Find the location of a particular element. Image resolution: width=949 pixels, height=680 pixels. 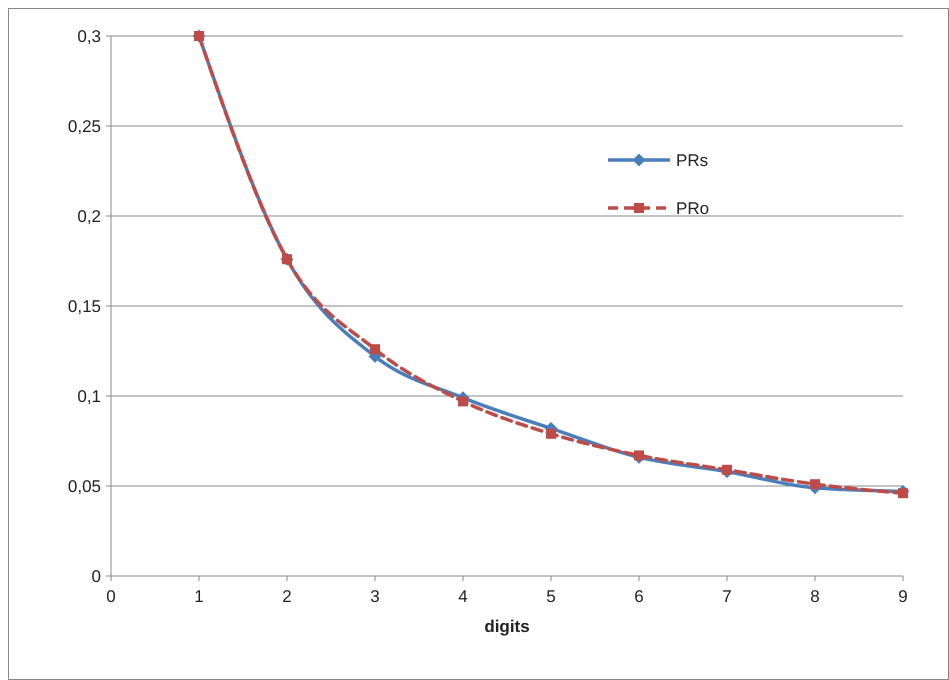

y-tick-label: 0,25 is located at coordinates (84, 126).